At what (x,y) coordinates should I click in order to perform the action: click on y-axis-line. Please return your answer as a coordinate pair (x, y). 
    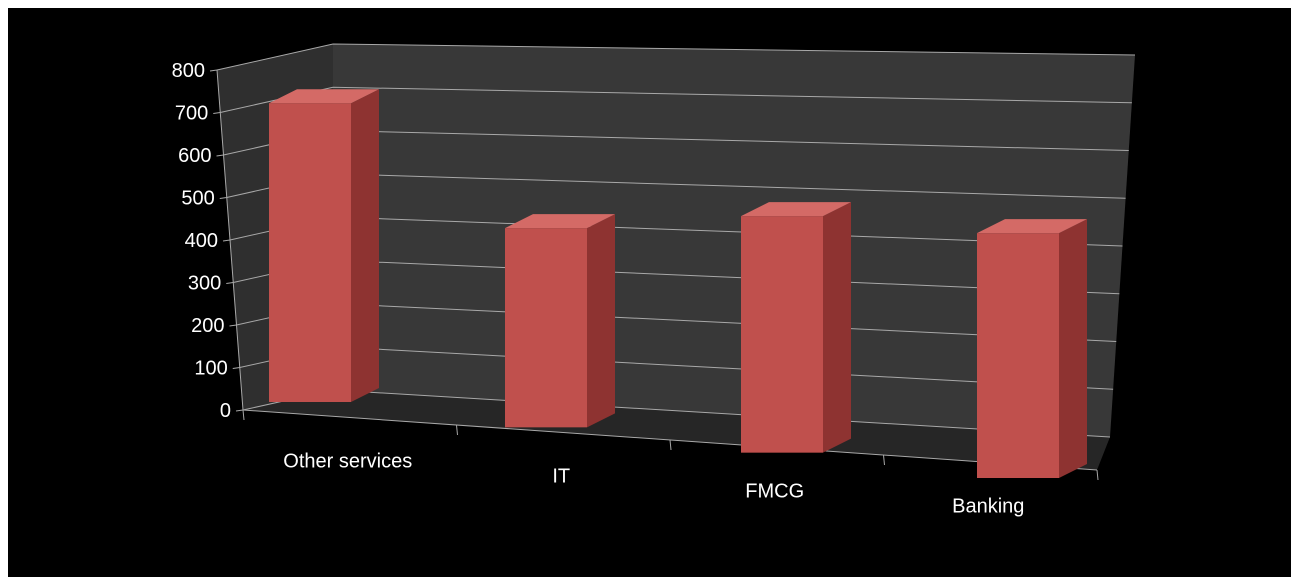
    Looking at the image, I should click on (230, 240).